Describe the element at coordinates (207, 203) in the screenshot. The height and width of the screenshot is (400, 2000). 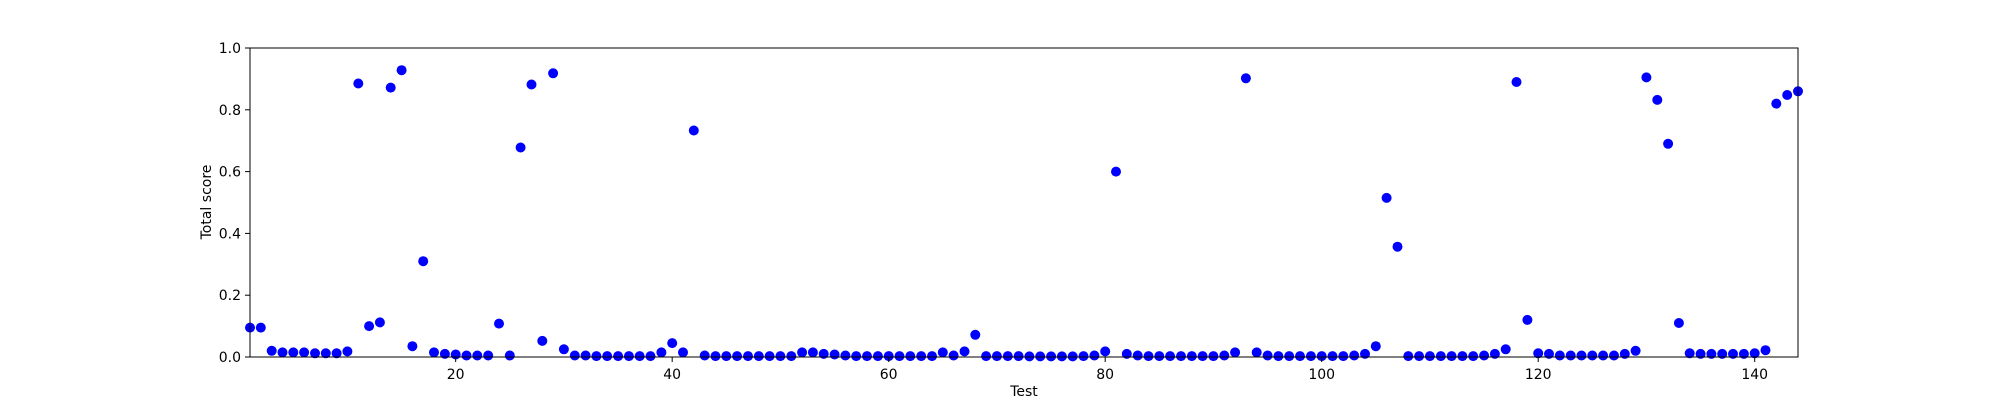
I see `y-axis-label: Total score` at that location.